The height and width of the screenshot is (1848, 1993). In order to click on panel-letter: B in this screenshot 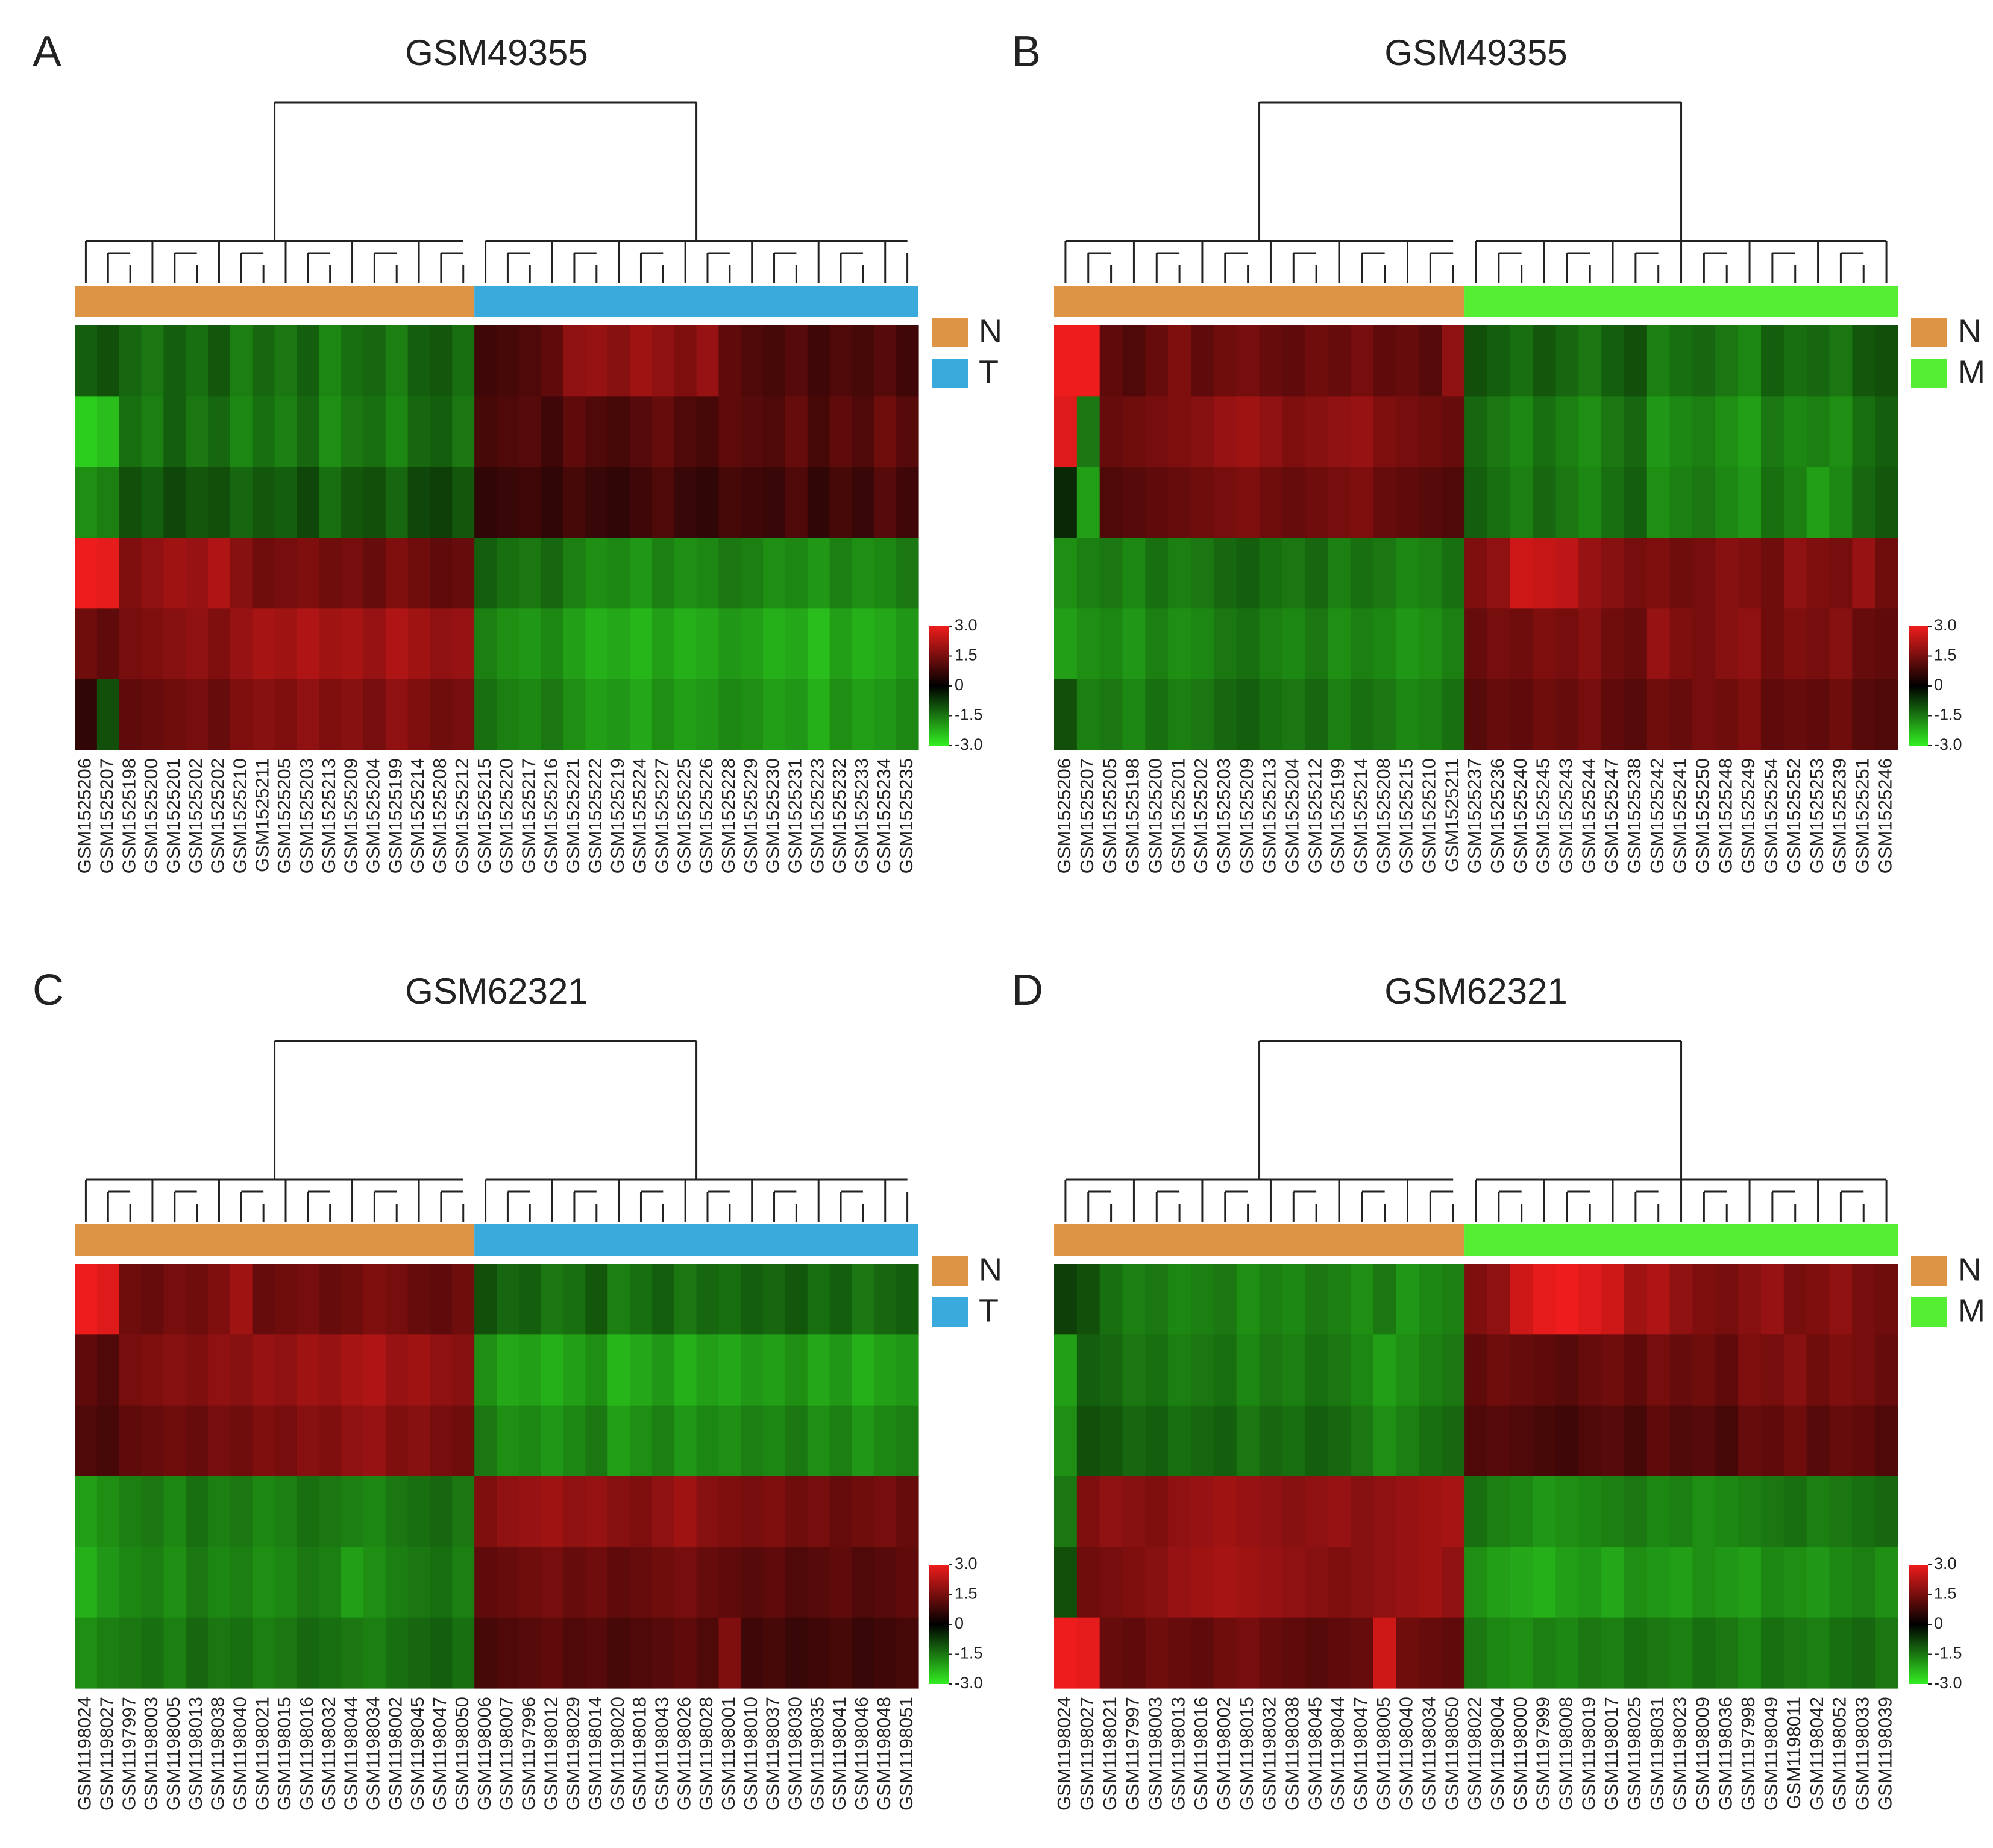, I will do `click(1026, 52)`.